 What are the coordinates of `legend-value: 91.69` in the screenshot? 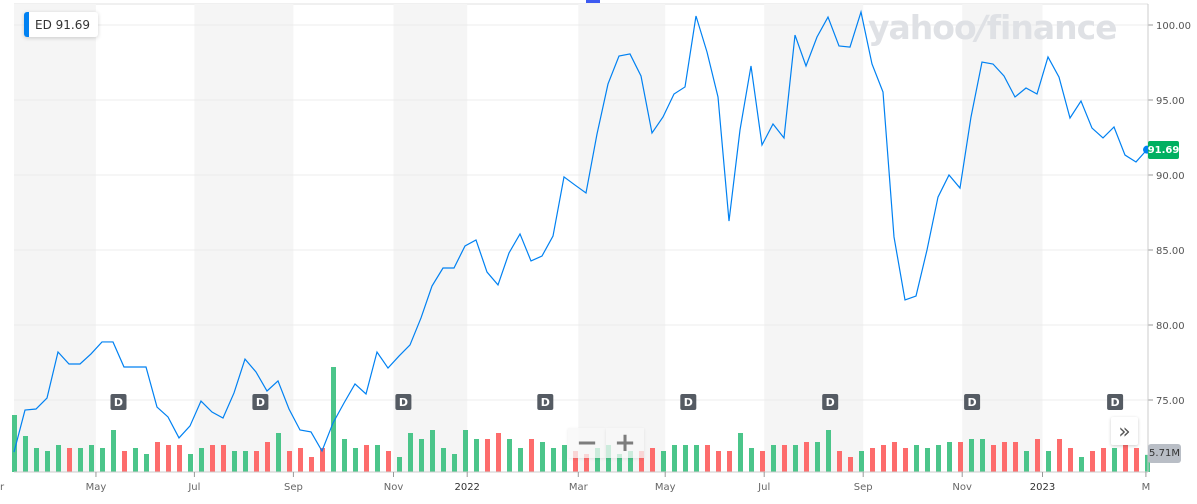 It's located at (73, 24).